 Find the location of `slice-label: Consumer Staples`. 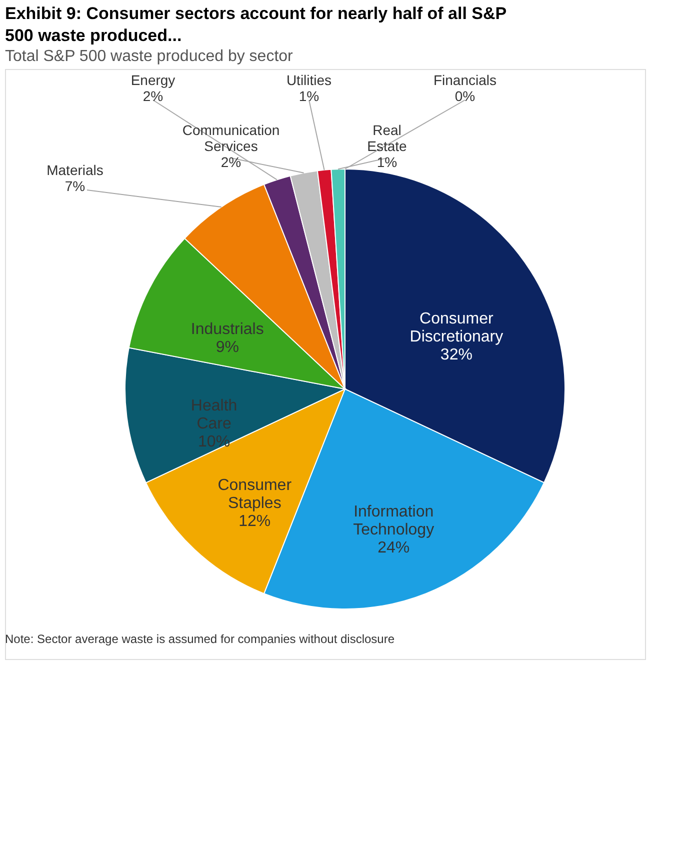

slice-label: Consumer Staples is located at coordinates (255, 494).